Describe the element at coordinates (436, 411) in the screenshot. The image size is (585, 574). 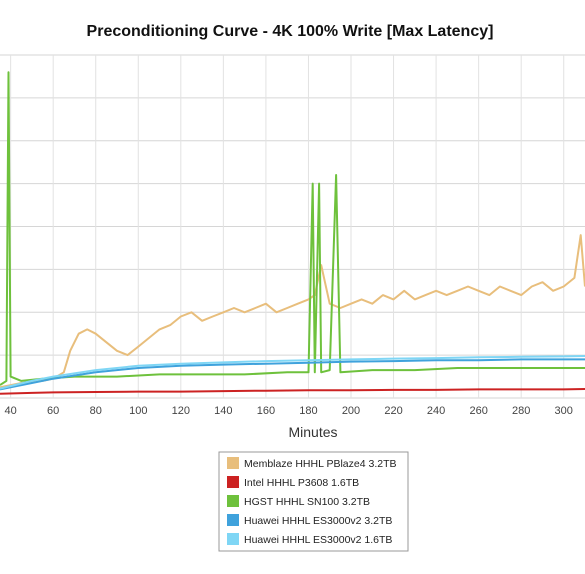
I see `x-tick-label: 240` at that location.